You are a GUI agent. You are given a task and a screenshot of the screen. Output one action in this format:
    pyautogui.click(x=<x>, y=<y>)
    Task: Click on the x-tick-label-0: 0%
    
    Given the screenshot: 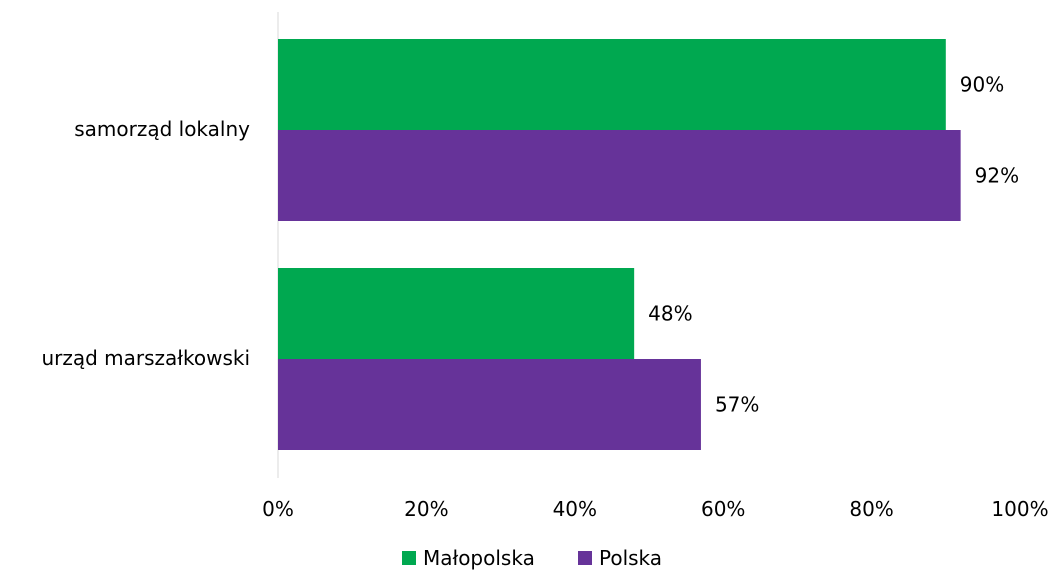 What is the action you would take?
    pyautogui.click(x=278, y=509)
    